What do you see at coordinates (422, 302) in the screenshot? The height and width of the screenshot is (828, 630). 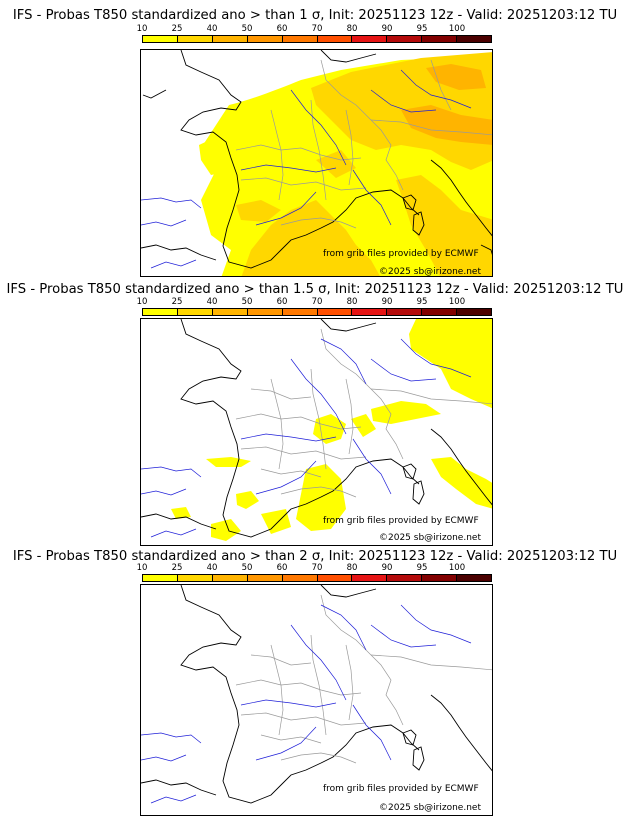 I see `scale-tick: 95` at bounding box center [422, 302].